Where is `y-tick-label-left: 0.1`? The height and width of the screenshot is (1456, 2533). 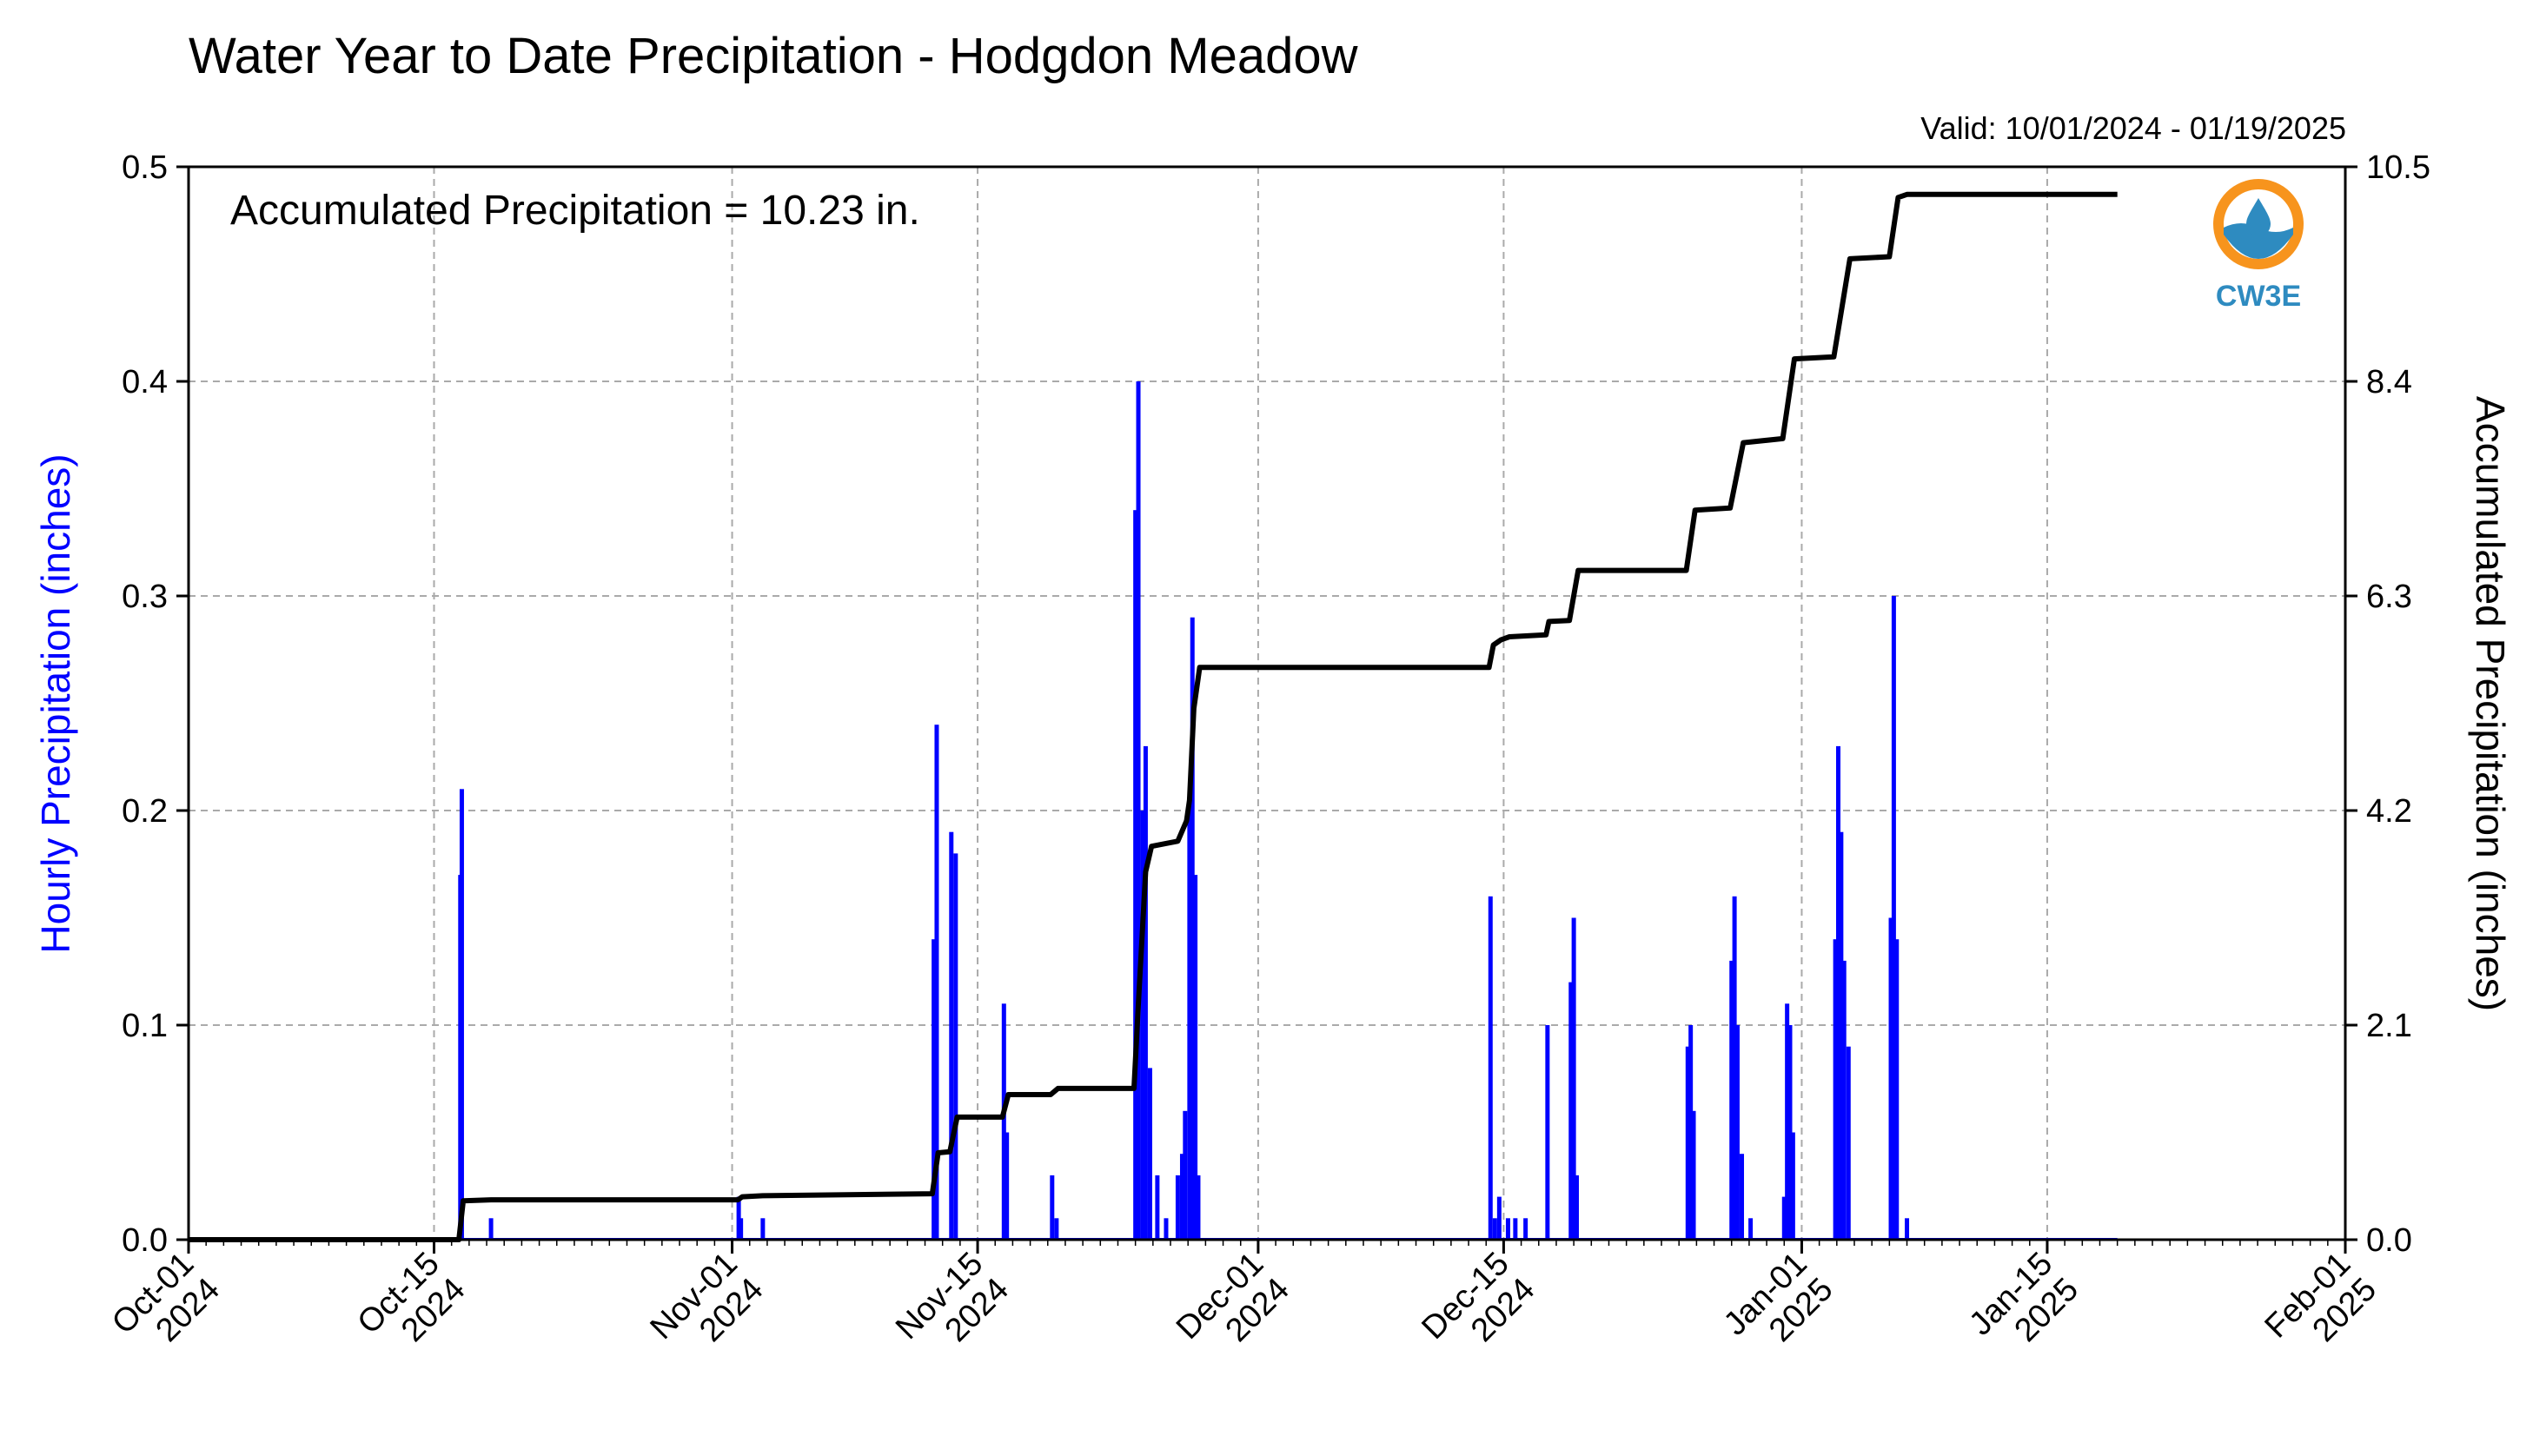 y-tick-label-left: 0.1 is located at coordinates (145, 1026).